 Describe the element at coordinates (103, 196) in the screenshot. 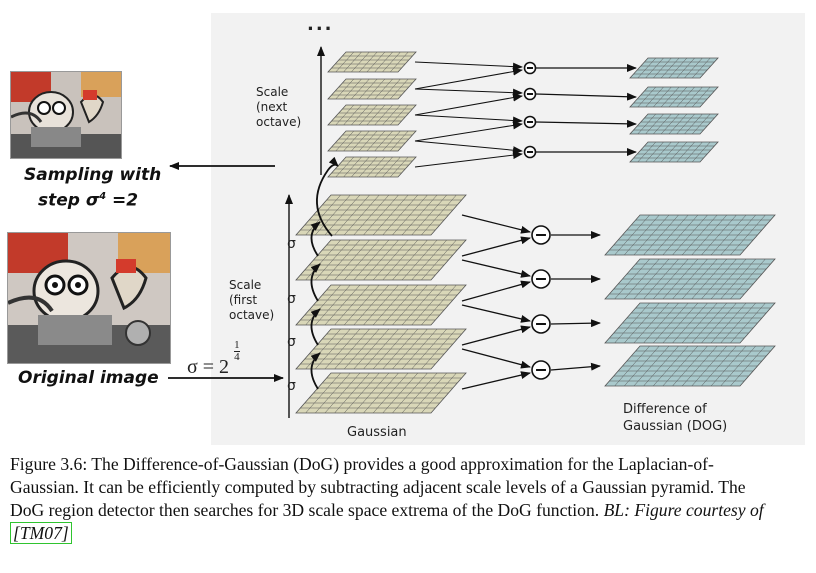

I see `sampling-exp: 4` at that location.